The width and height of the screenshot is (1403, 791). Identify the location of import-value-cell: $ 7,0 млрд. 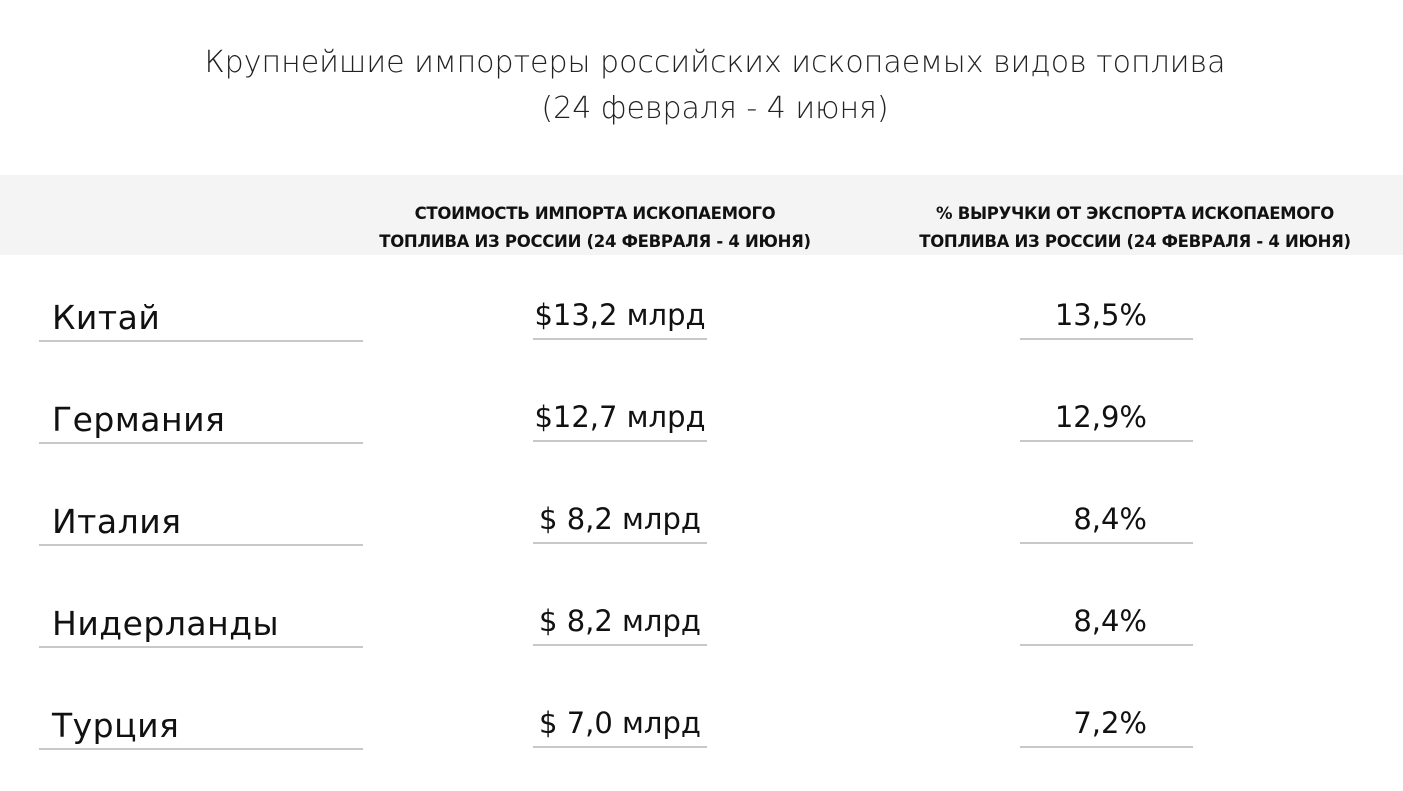
(620, 723).